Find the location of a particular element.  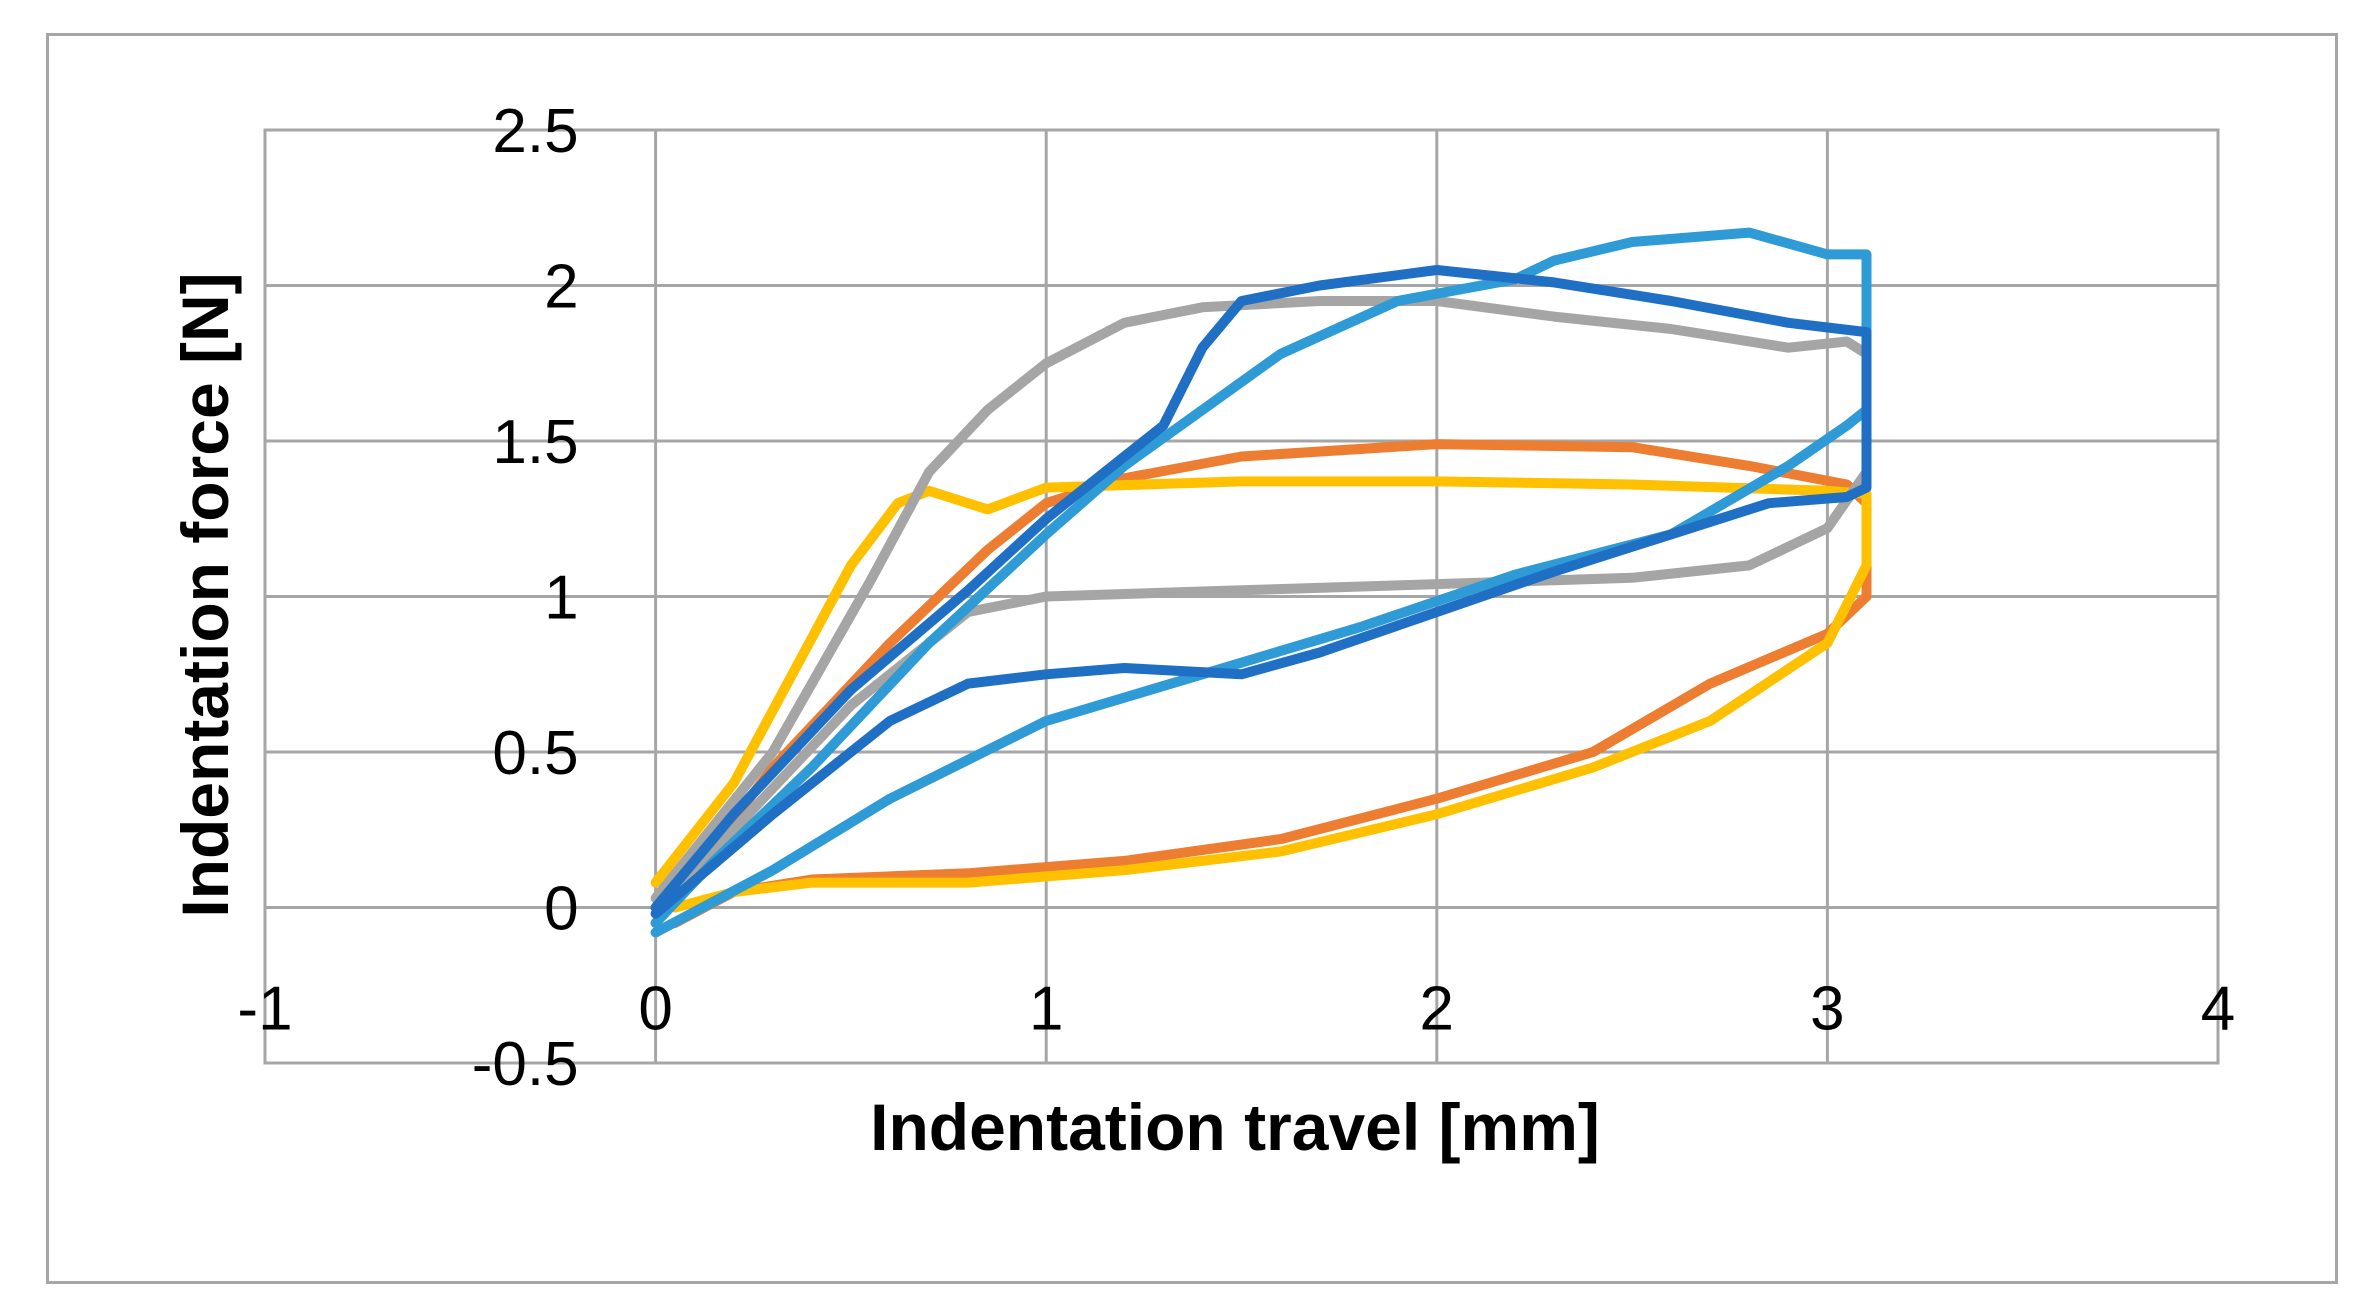

x-tick-label: 3 is located at coordinates (1827, 1009).